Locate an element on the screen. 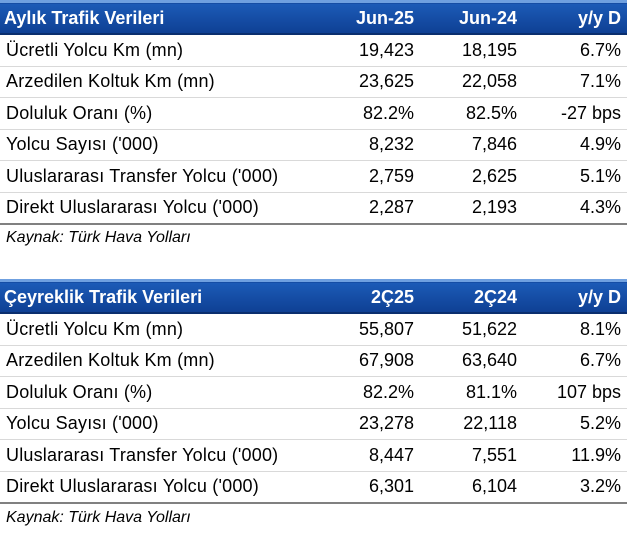 This screenshot has width=627, height=533. row-value-change: 7.1% is located at coordinates (575, 82).